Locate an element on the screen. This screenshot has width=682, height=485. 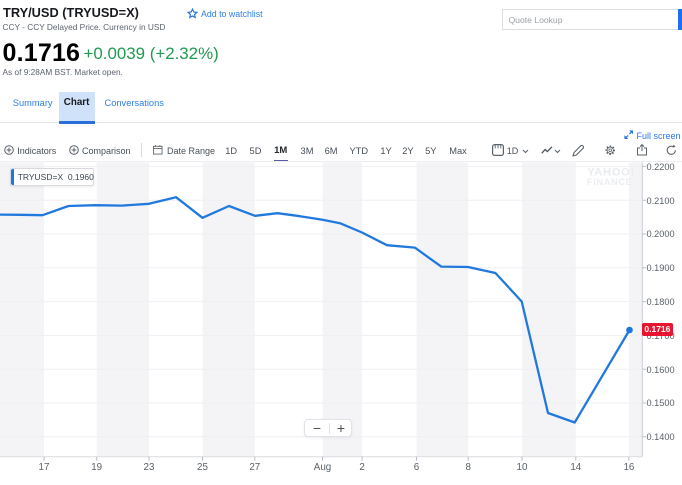
svg-text: YAHOO! is located at coordinates (611, 173).